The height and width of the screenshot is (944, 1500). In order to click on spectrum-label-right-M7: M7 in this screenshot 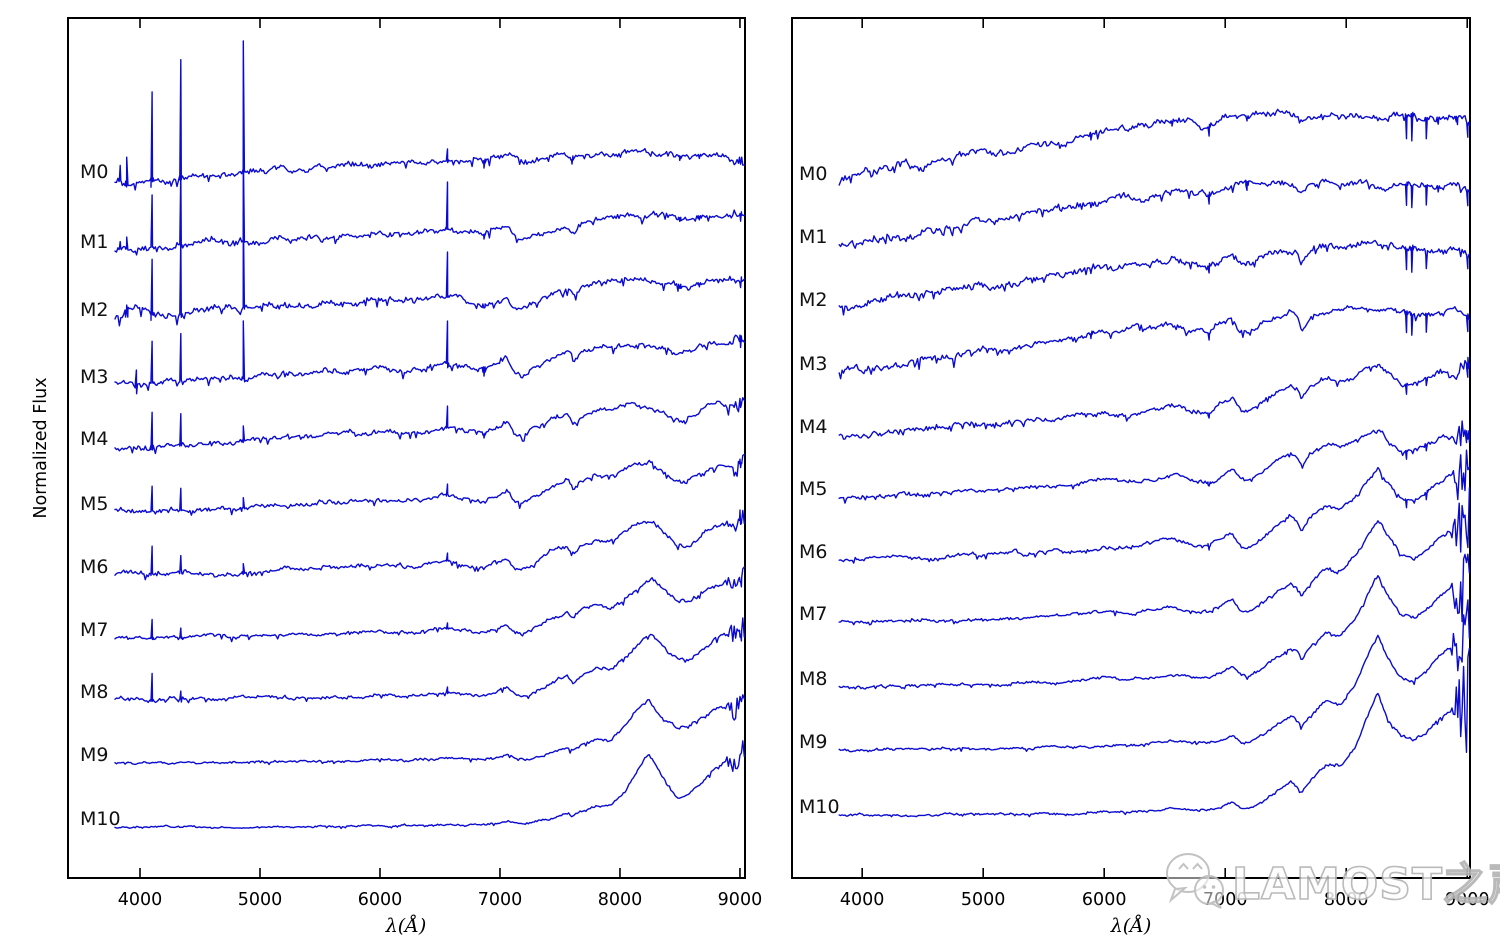, I will do `click(813, 614)`.